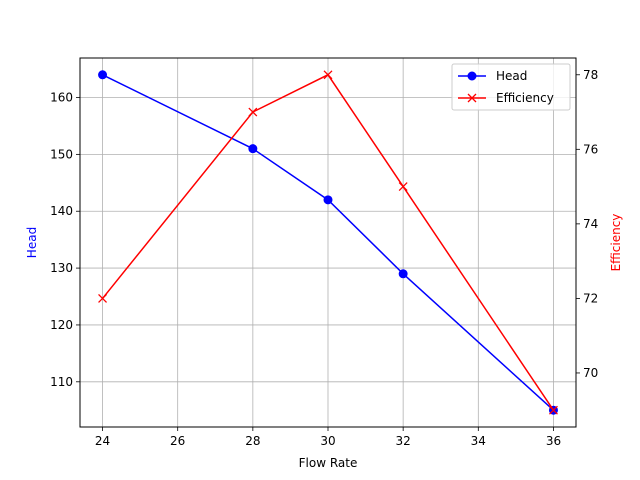 This screenshot has height=480, width=640. What do you see at coordinates (478, 441) in the screenshot?
I see `x-tick-label: 34` at bounding box center [478, 441].